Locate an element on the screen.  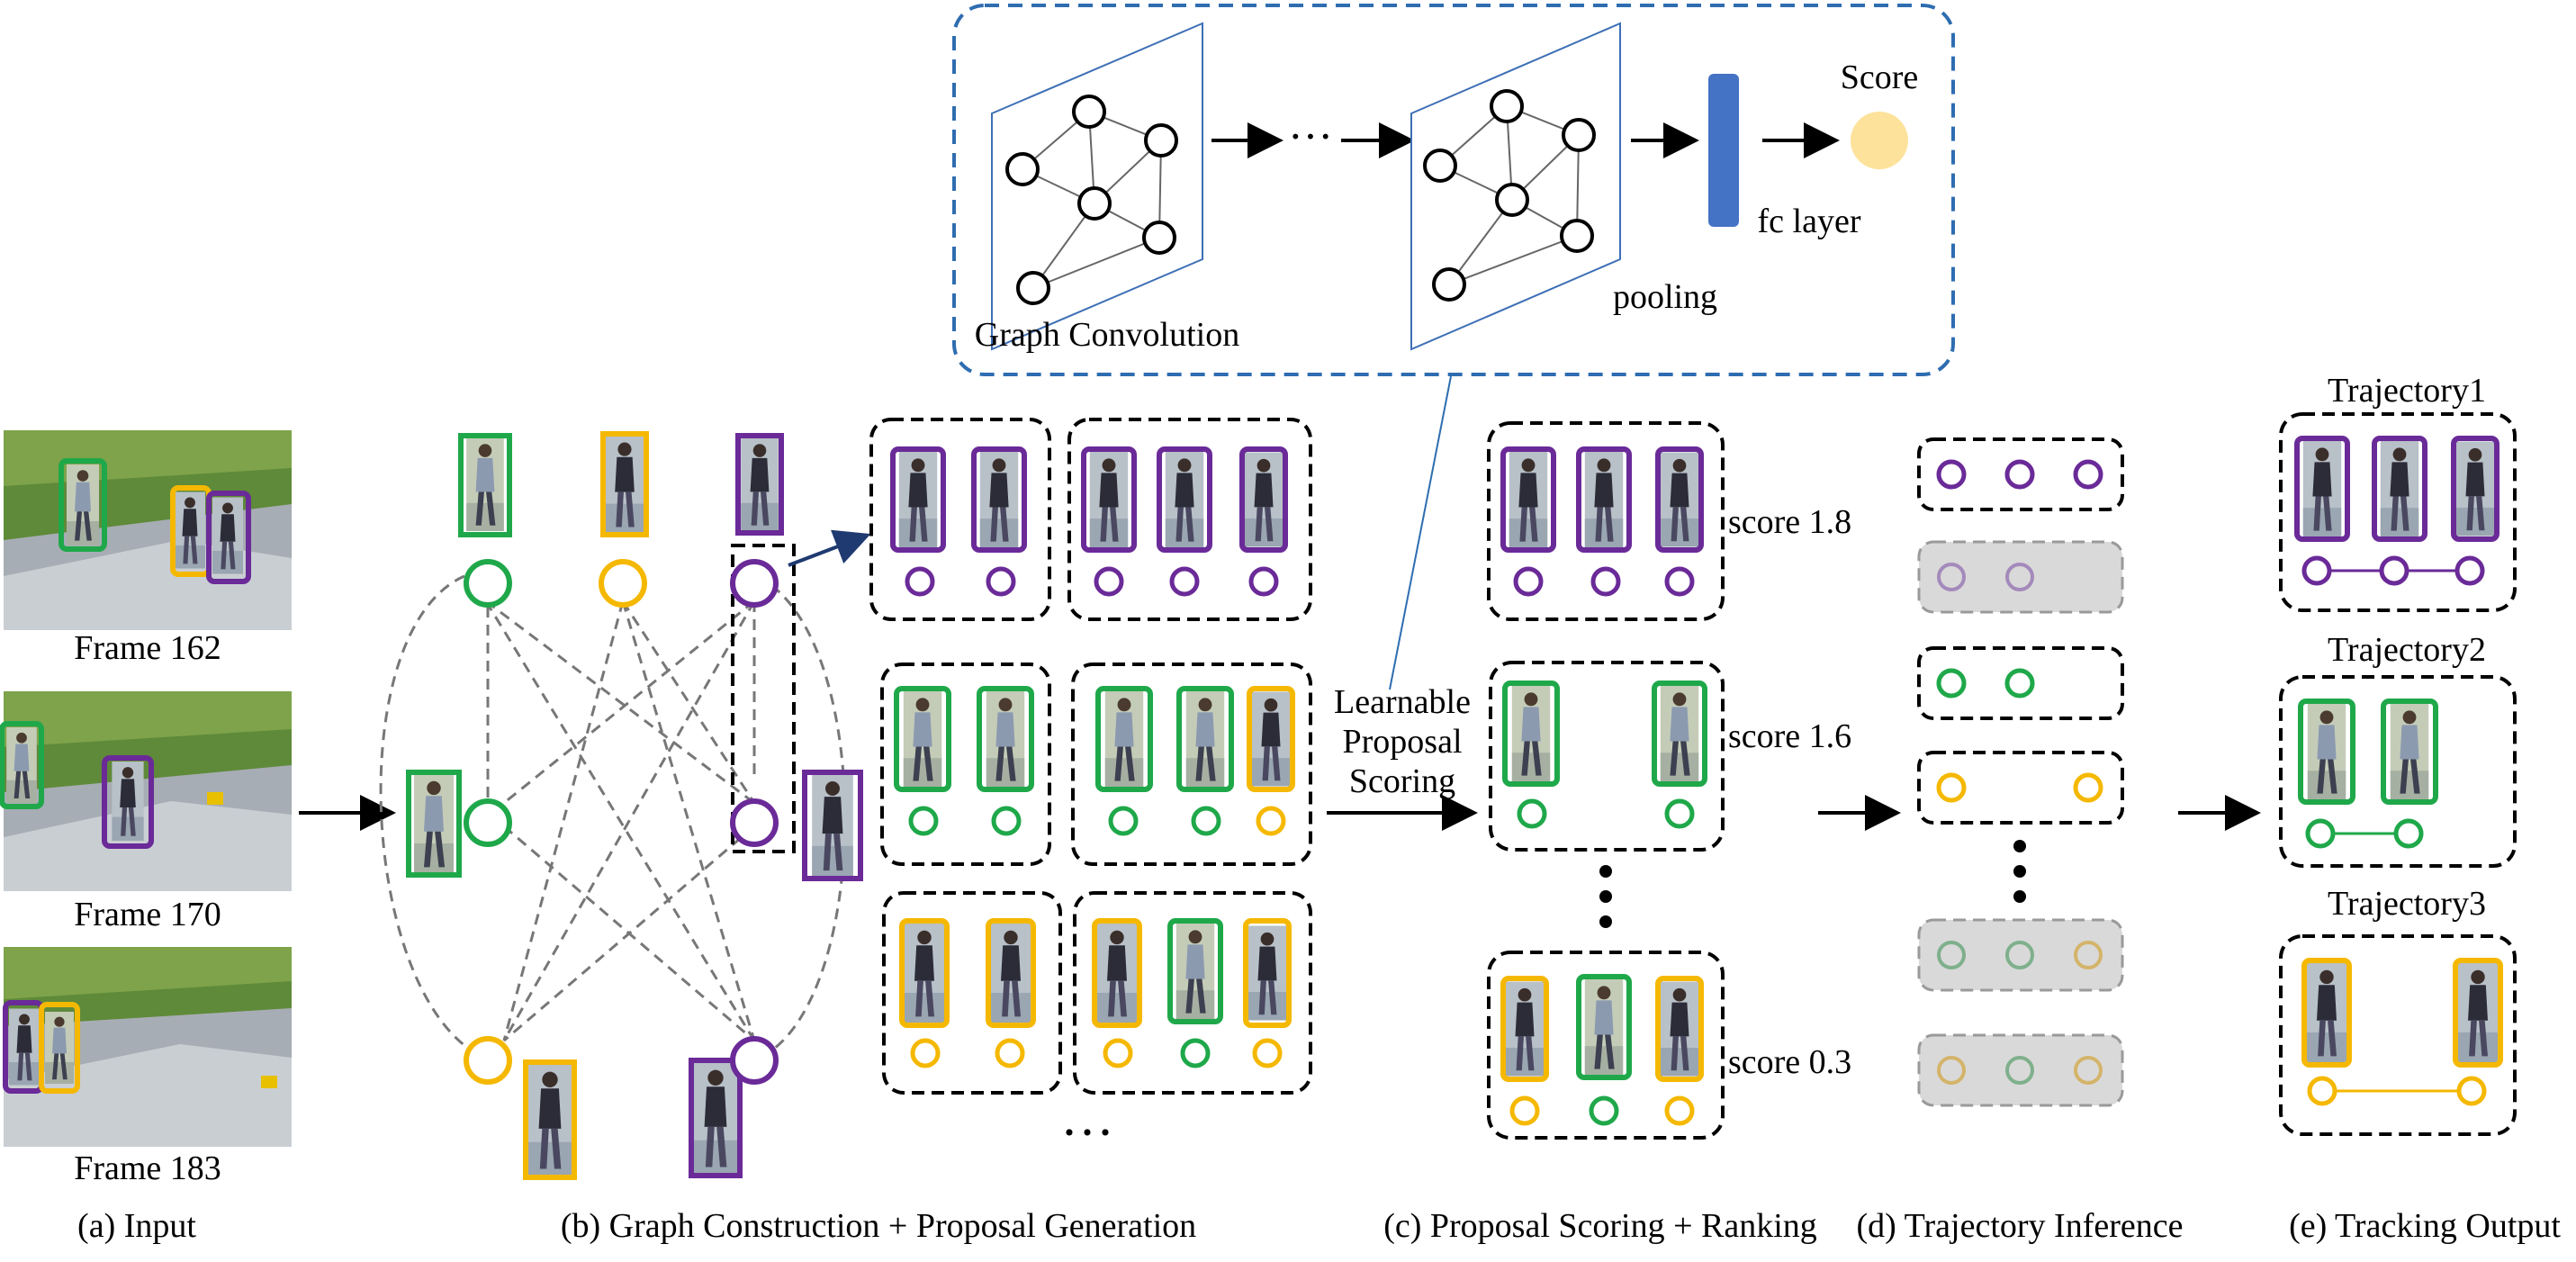
proposal-grid: ··· is located at coordinates (1090, 790).